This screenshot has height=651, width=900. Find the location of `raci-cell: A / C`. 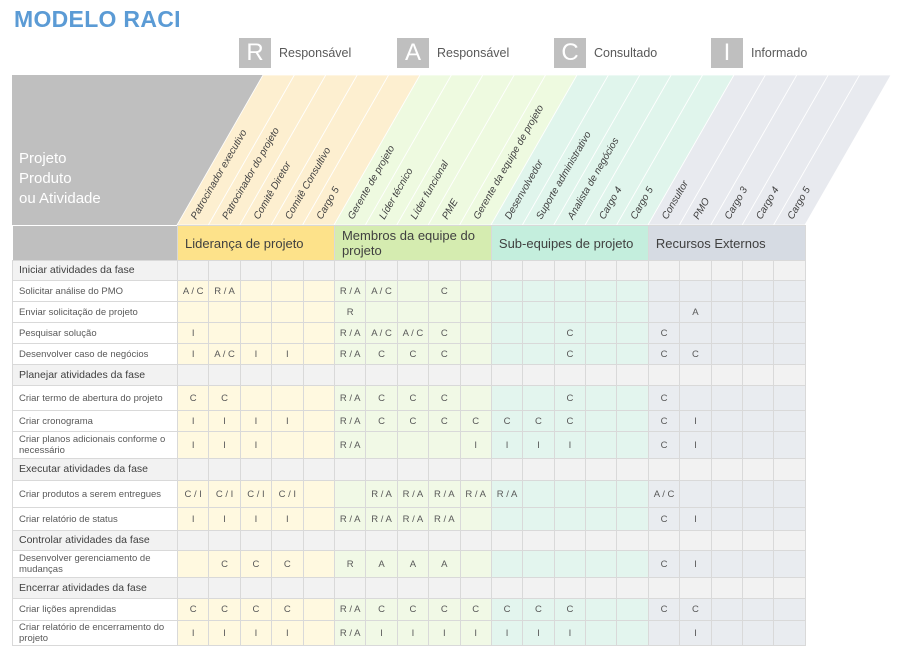

raci-cell: A / C is located at coordinates (381, 291).